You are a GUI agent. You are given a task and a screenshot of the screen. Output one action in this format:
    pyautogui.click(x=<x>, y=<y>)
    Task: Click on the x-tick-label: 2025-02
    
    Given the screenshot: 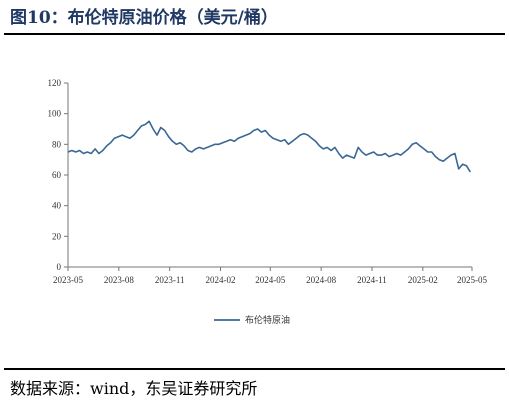 What is the action you would take?
    pyautogui.click(x=423, y=280)
    